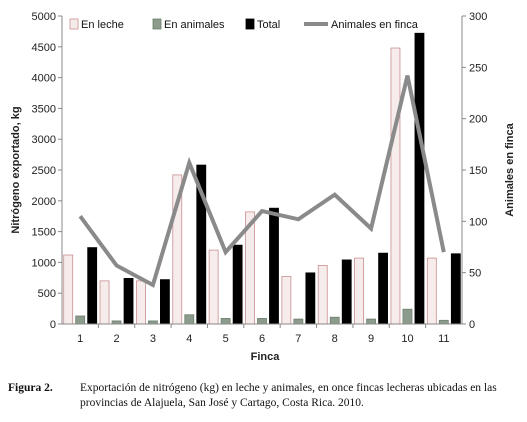  What do you see at coordinates (266, 357) in the screenshot?
I see `x-axis-title: Finca` at bounding box center [266, 357].